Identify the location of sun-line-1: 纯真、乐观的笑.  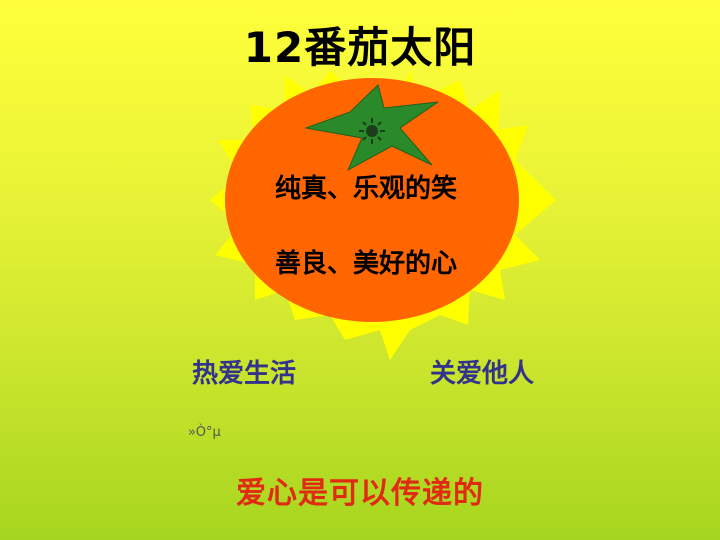
(365, 189).